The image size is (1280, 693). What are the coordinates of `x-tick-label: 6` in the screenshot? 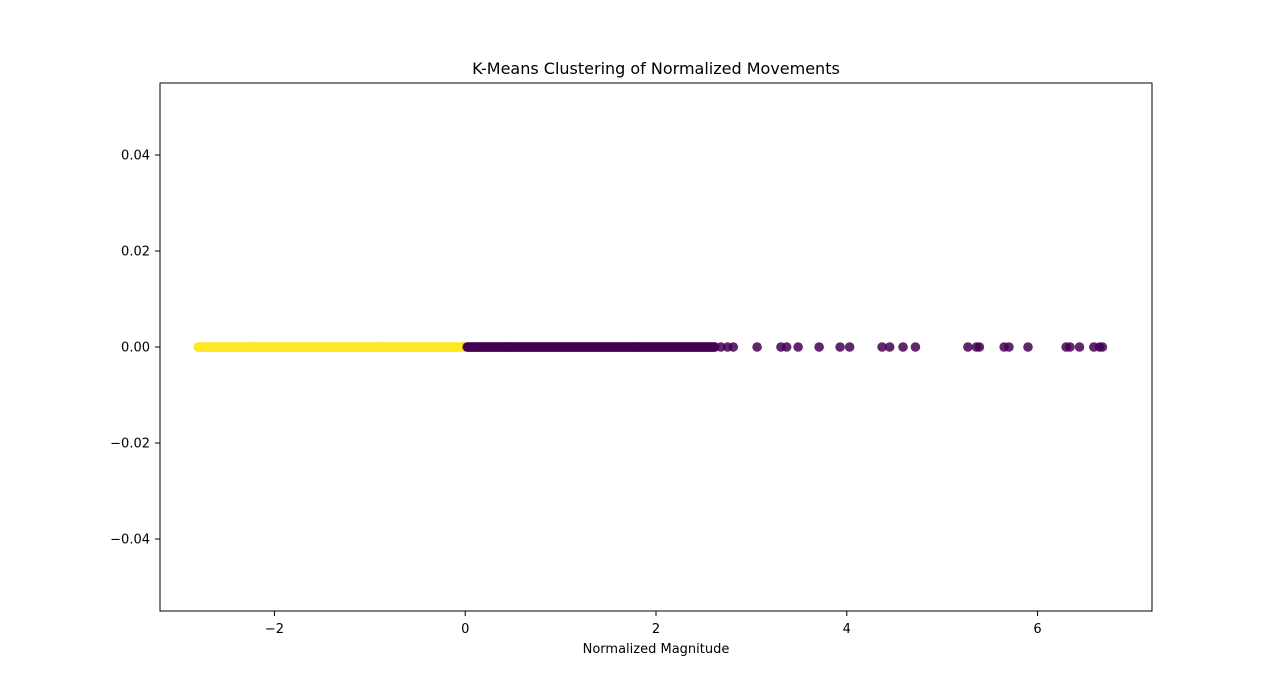 It's located at (1037, 629).